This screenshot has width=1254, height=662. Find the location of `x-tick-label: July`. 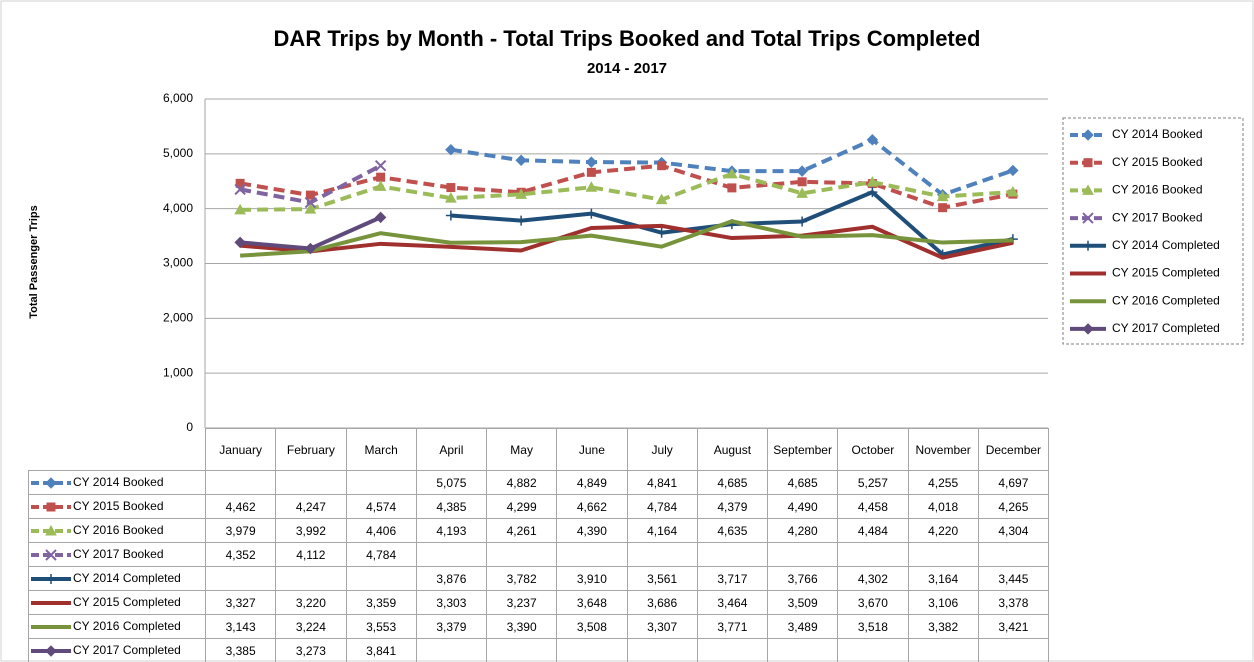

x-tick-label: July is located at coordinates (662, 449).